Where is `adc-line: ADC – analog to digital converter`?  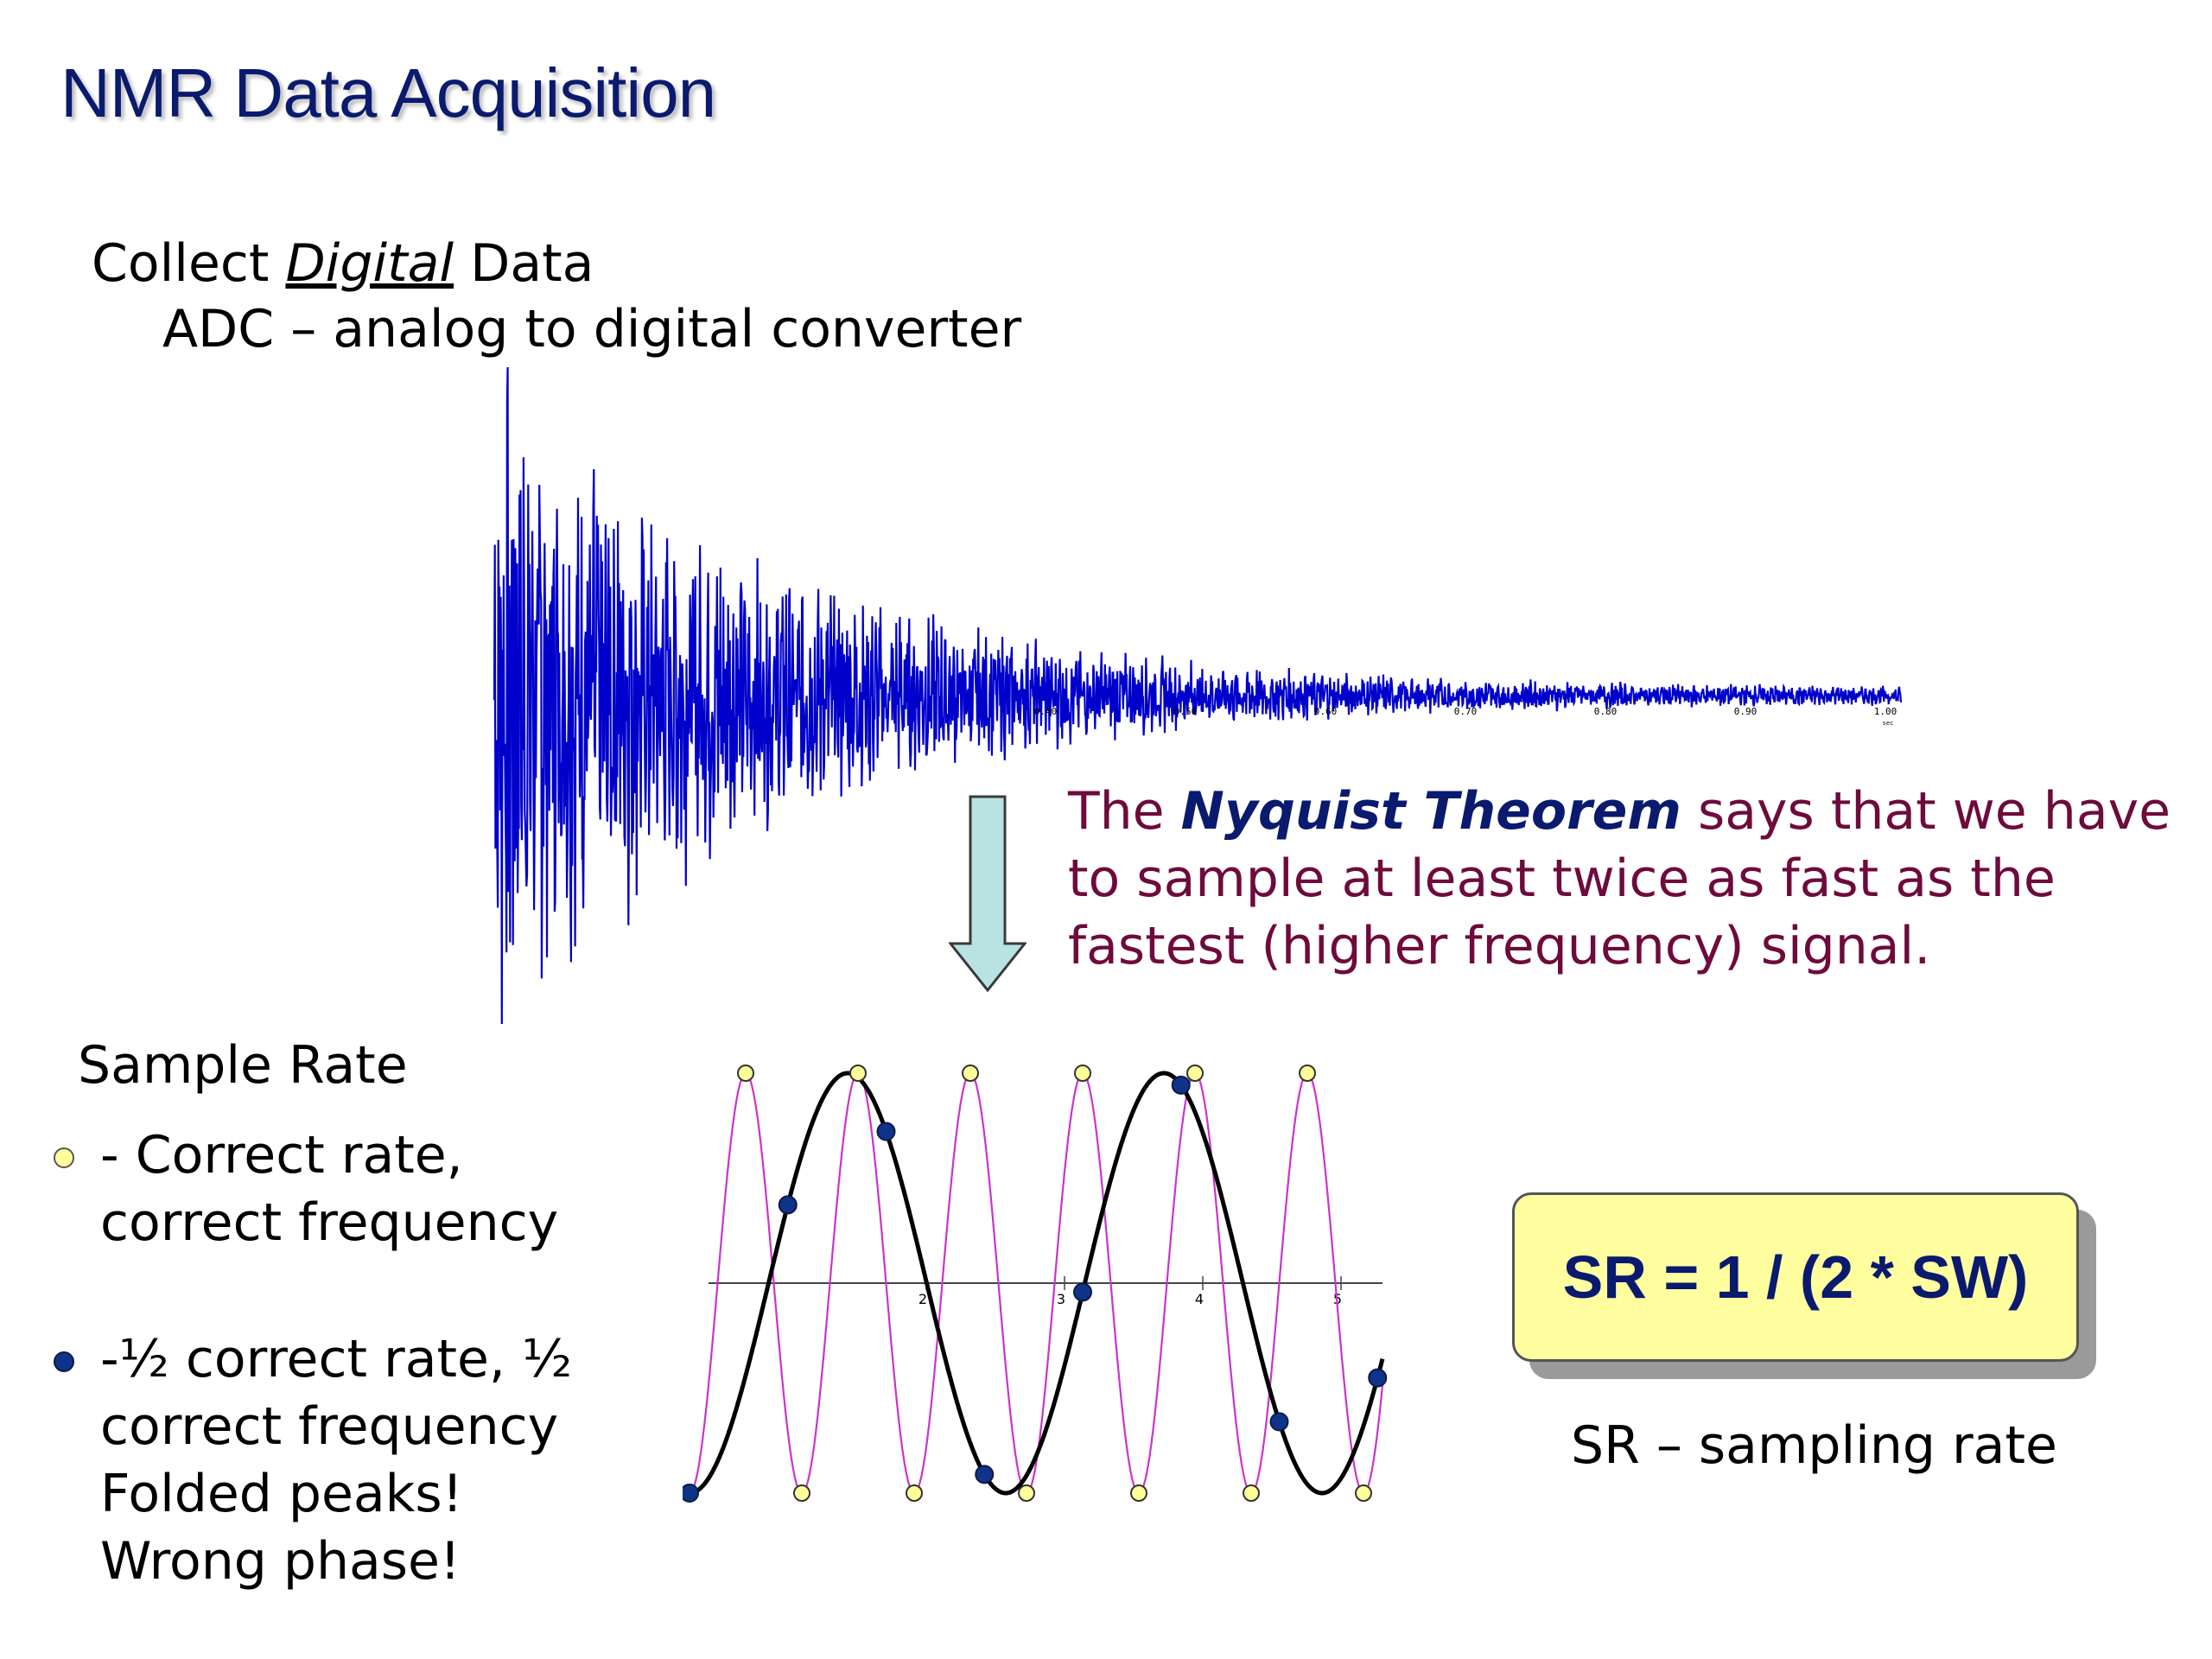 adc-line: ADC – analog to digital converter is located at coordinates (592, 329).